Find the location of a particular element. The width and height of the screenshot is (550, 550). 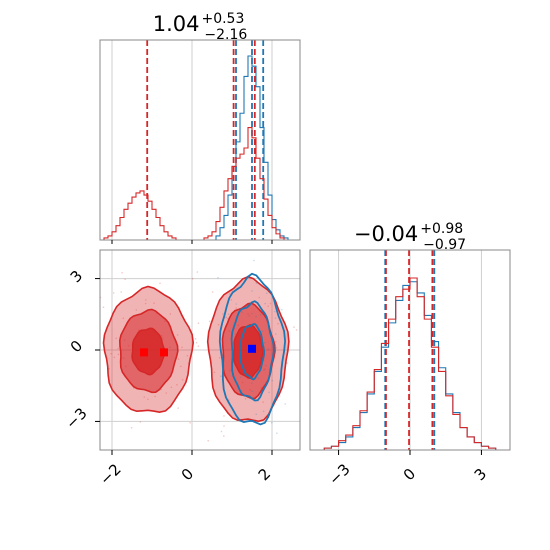

marginal-x-title: 1.04 +0.53 −2.16 is located at coordinates (200, 27).